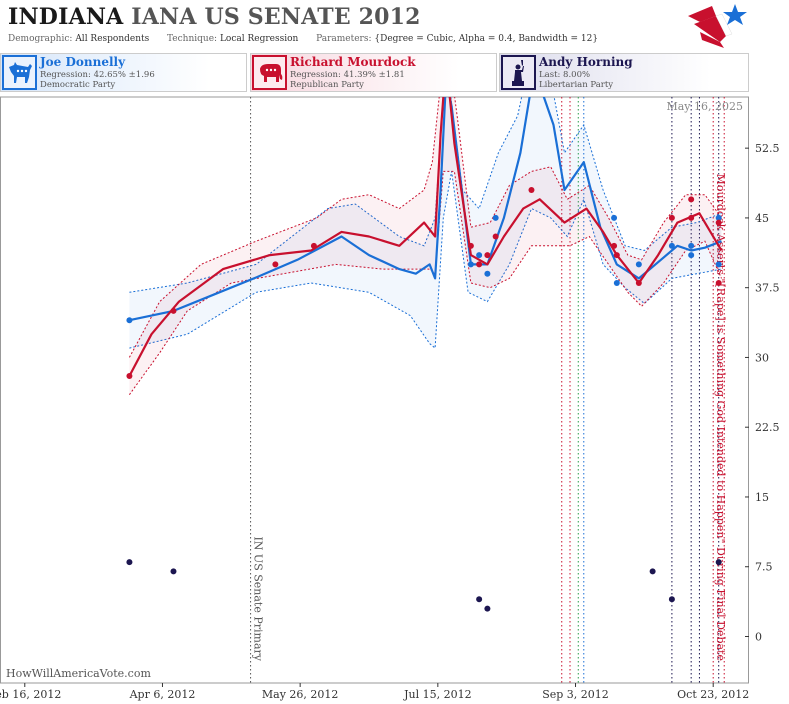  I want to click on param-value: Local Regression, so click(259, 39).